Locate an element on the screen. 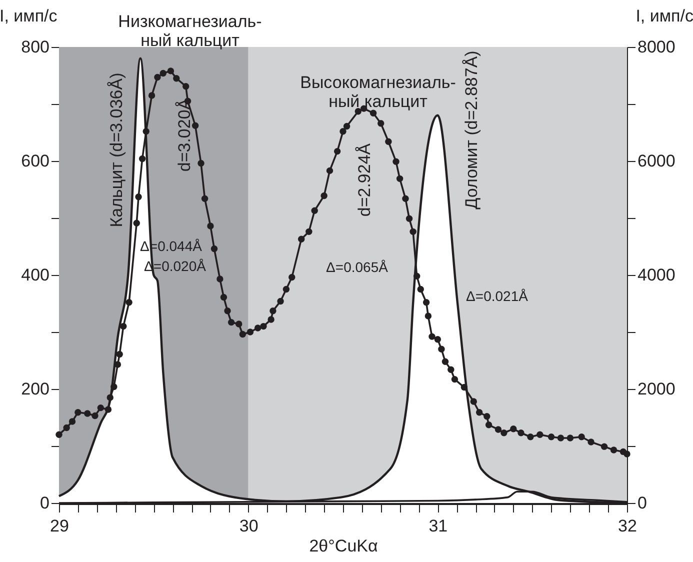 The height and width of the screenshot is (562, 693). x-tick-label: 29 is located at coordinates (59, 526).